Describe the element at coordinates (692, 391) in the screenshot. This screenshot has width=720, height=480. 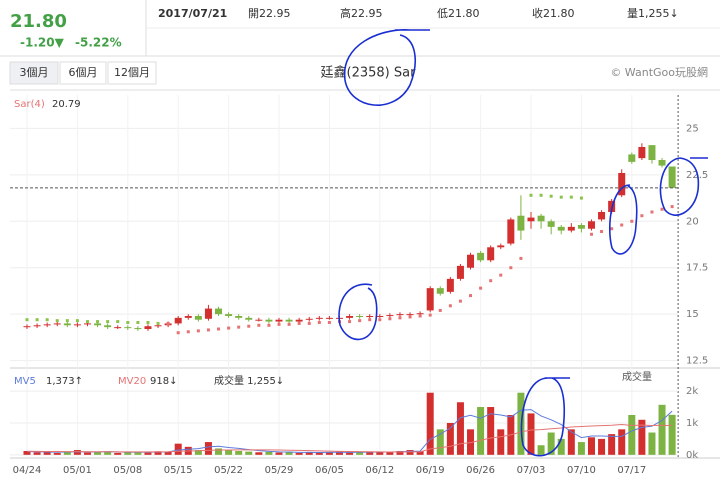
I see `y-tick-label: 2k` at that location.